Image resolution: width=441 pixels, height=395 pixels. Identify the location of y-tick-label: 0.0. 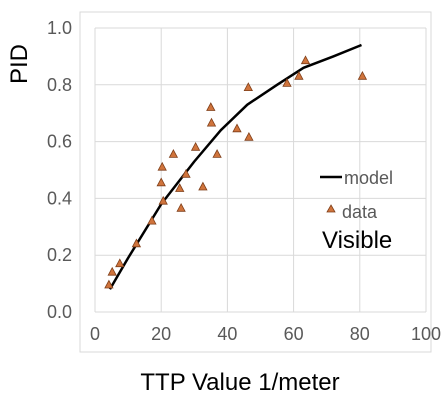
(59, 312).